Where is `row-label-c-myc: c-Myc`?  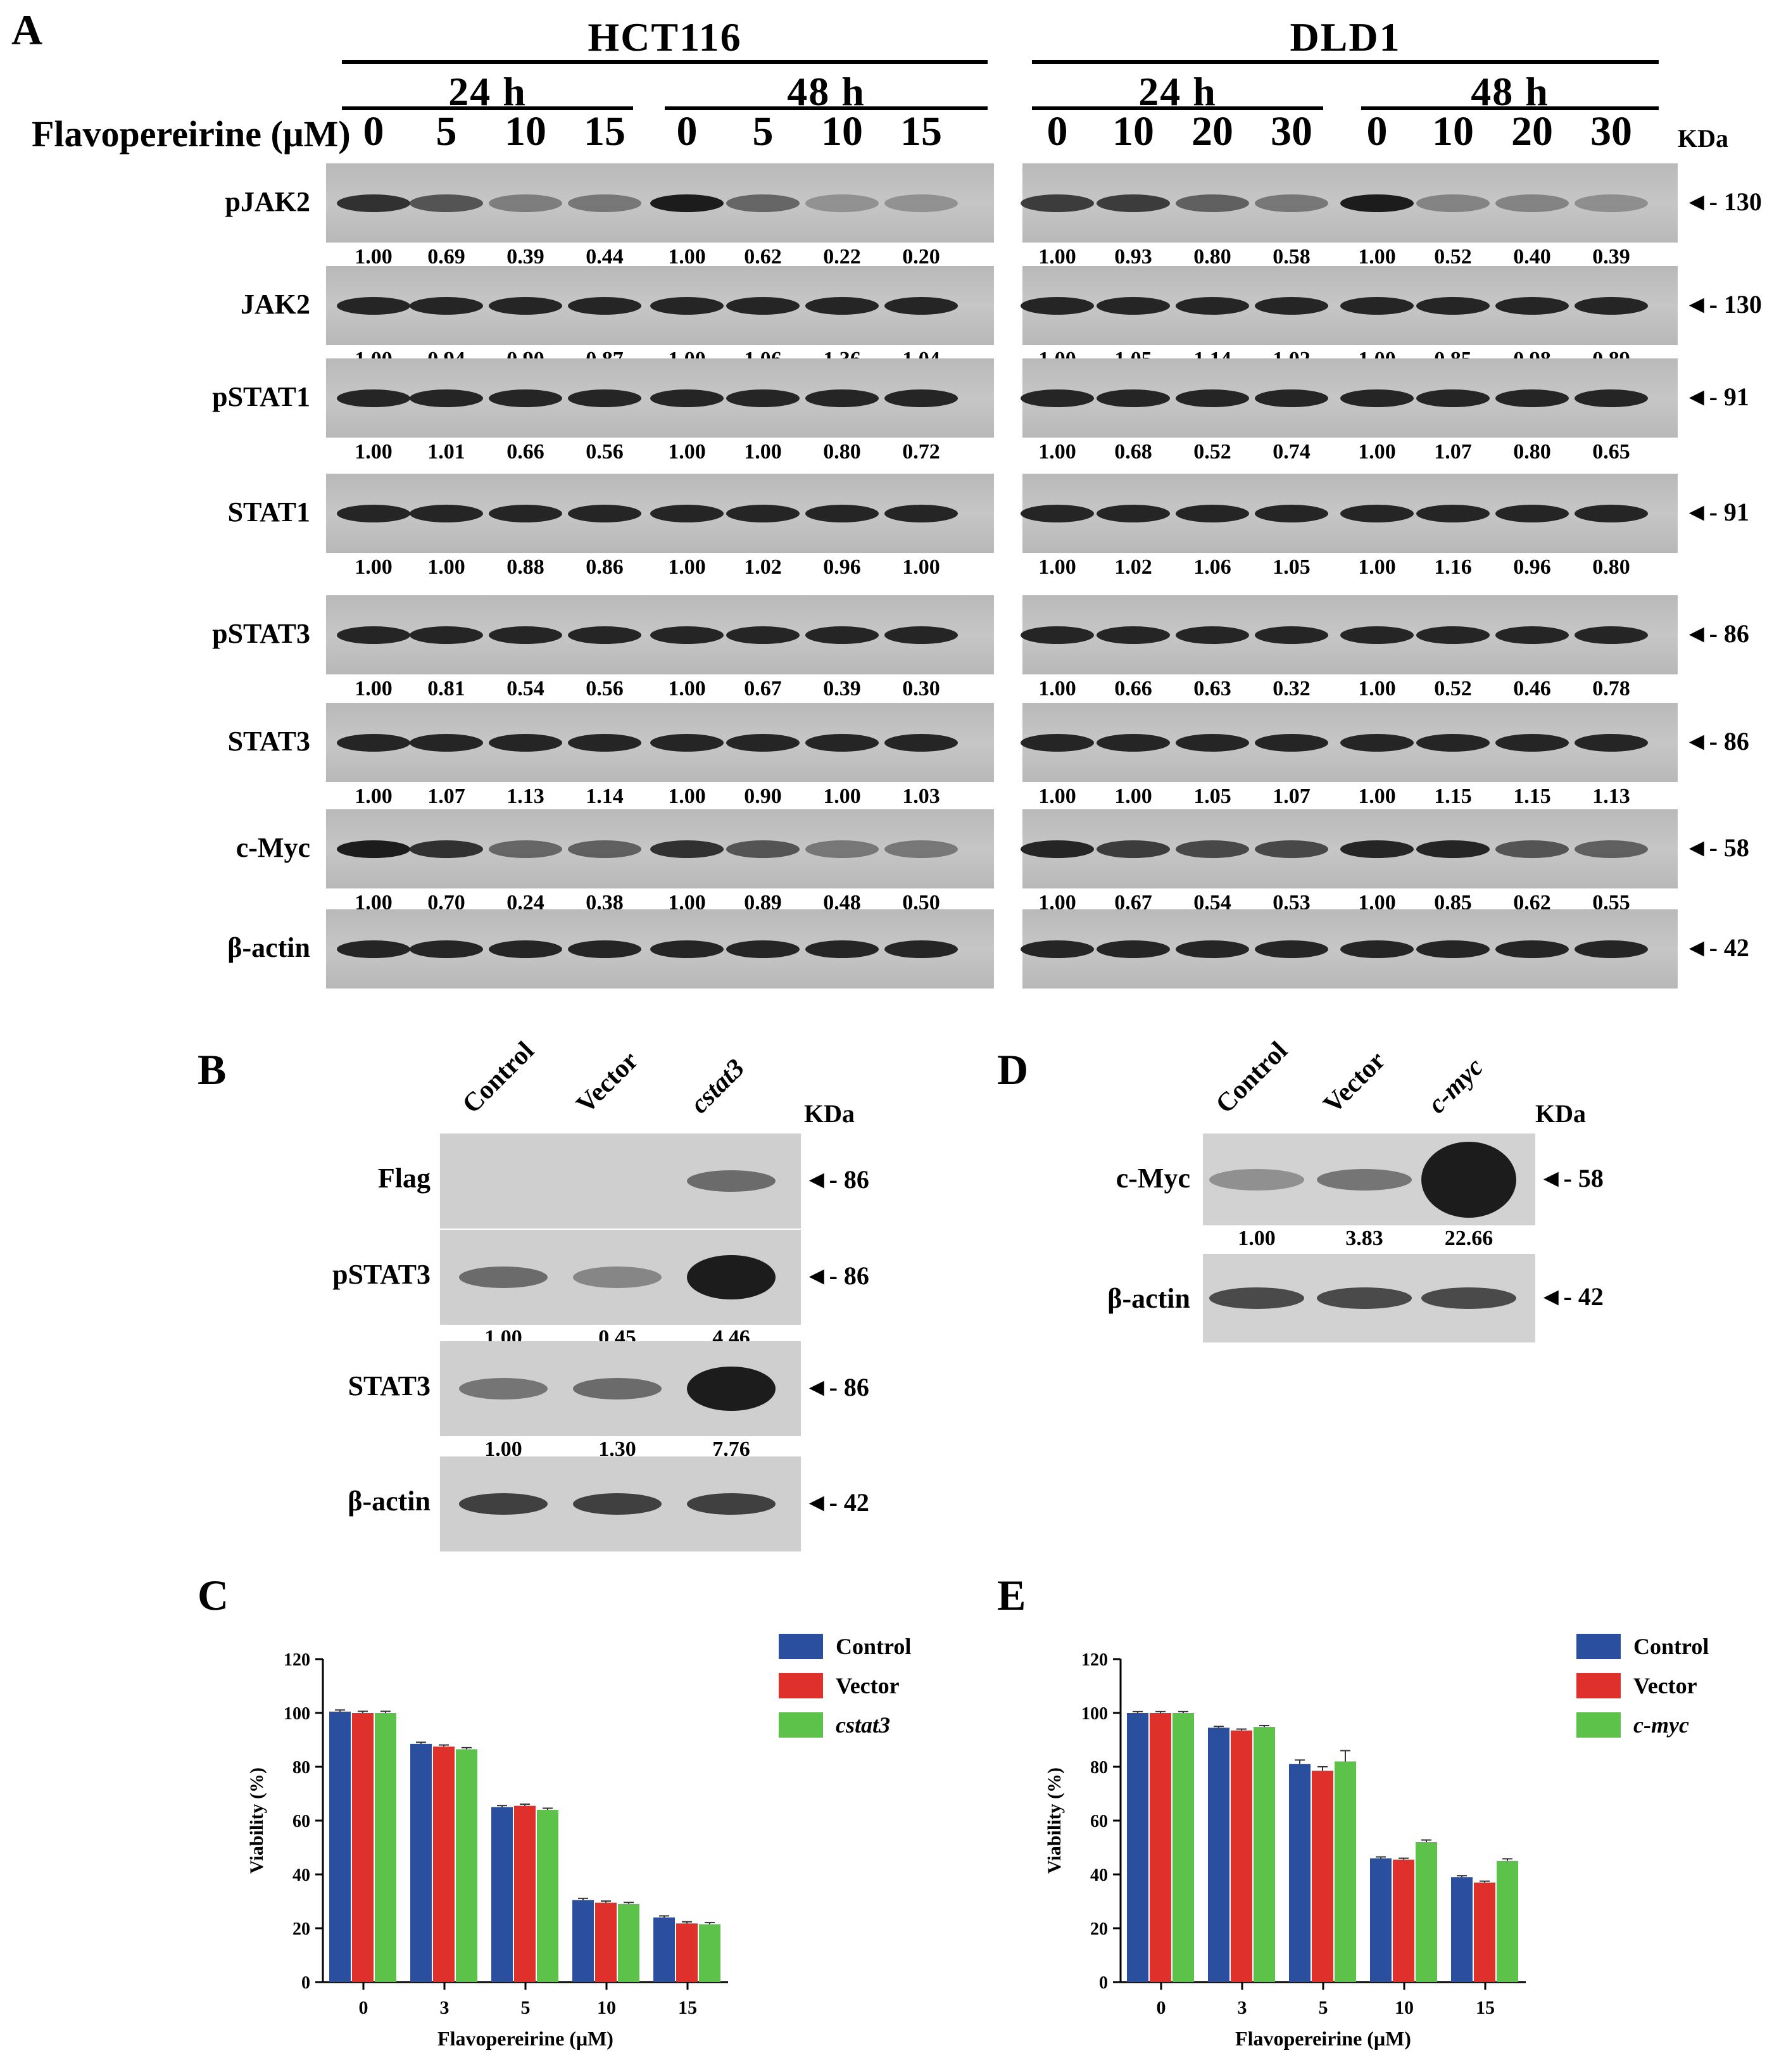
row-label-c-myc: c-Myc is located at coordinates (273, 847).